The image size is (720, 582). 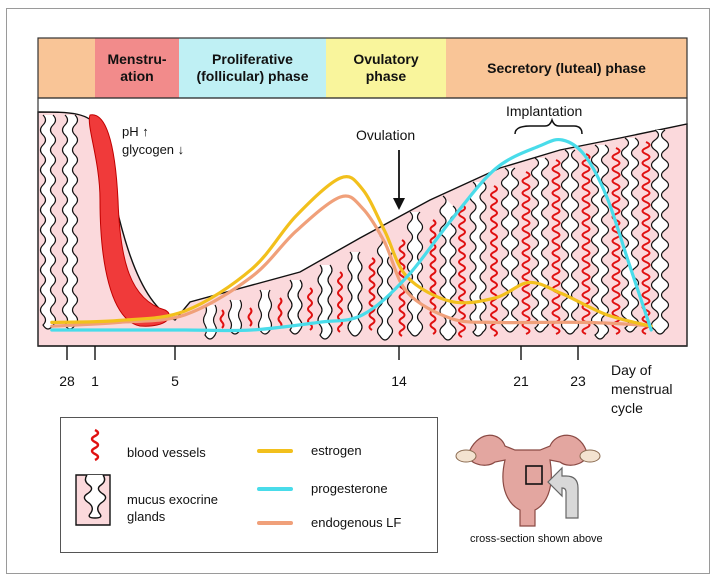 What do you see at coordinates (356, 522) in the screenshot?
I see `legend-endogenous-lf: endogenous LF` at bounding box center [356, 522].